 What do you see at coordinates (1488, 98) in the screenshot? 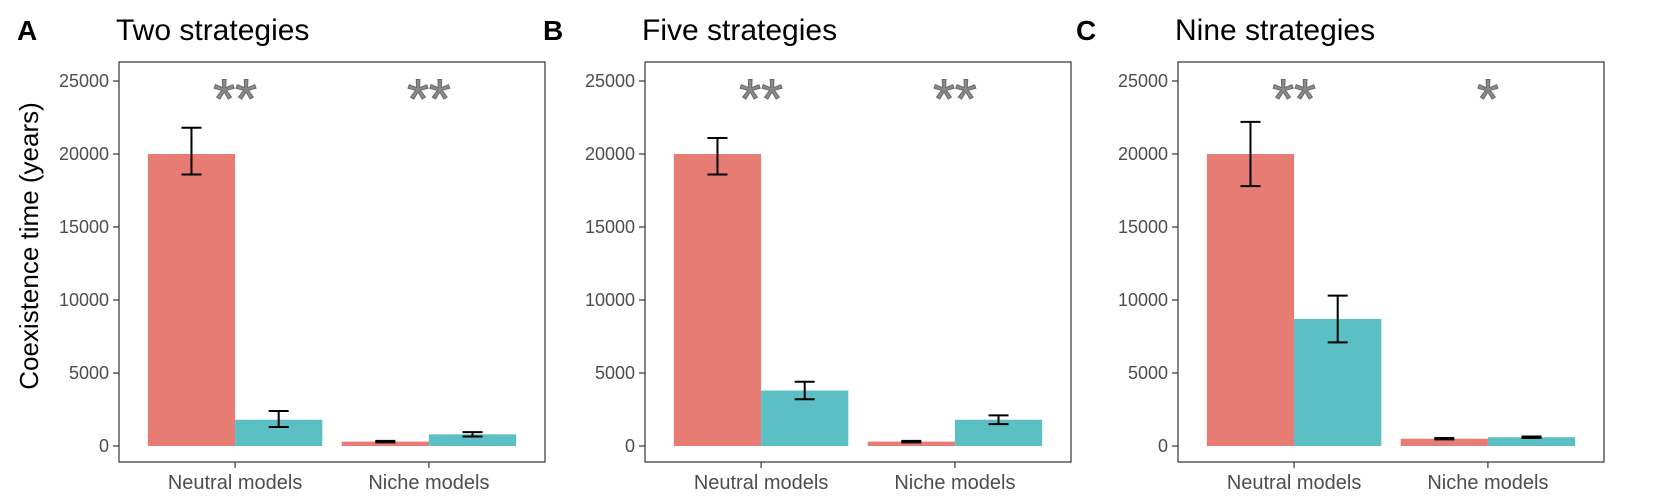
I see `significance-marker: *` at bounding box center [1488, 98].